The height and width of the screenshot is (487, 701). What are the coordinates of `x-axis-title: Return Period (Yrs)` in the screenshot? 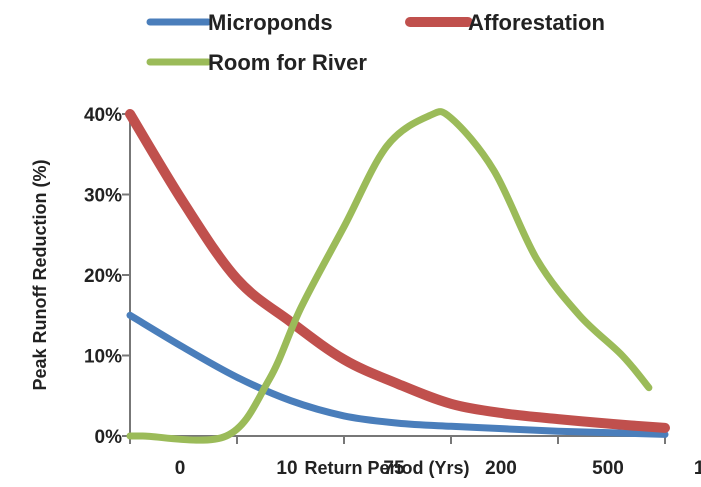 It's located at (386, 468).